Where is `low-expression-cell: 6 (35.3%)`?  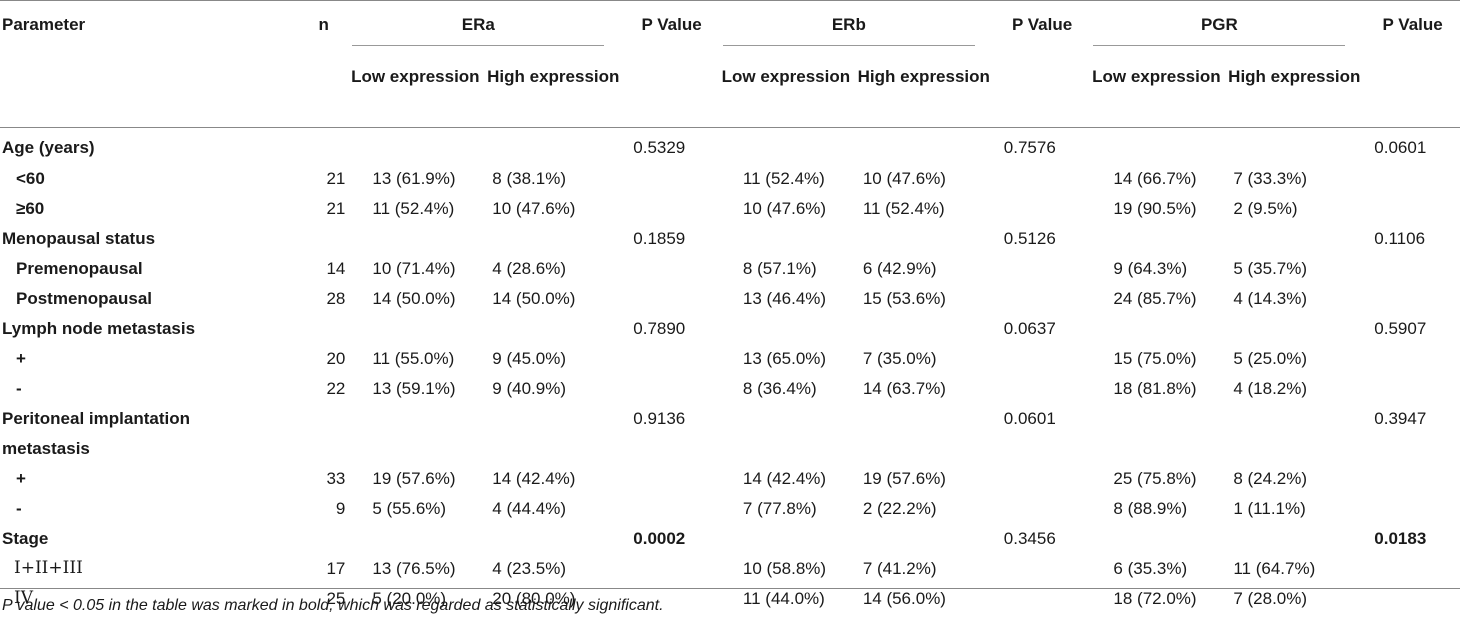 low-expression-cell: 6 (35.3%) is located at coordinates (1150, 568).